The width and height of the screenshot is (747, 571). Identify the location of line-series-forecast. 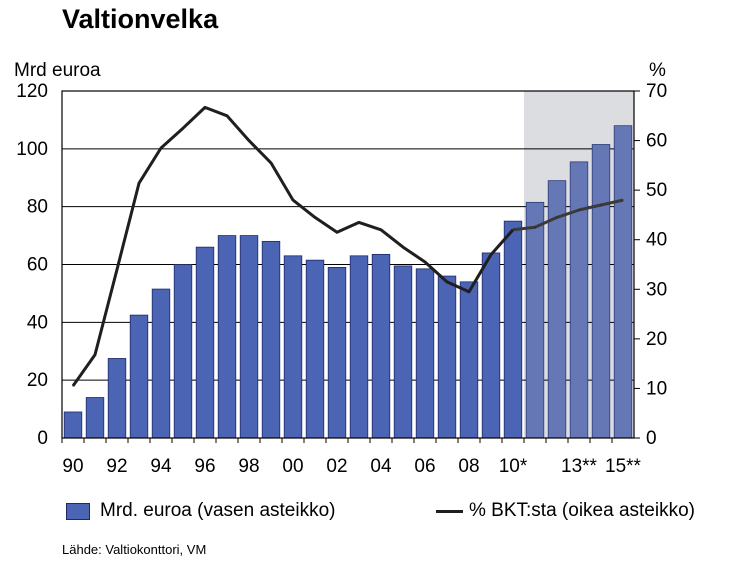
(568, 215).